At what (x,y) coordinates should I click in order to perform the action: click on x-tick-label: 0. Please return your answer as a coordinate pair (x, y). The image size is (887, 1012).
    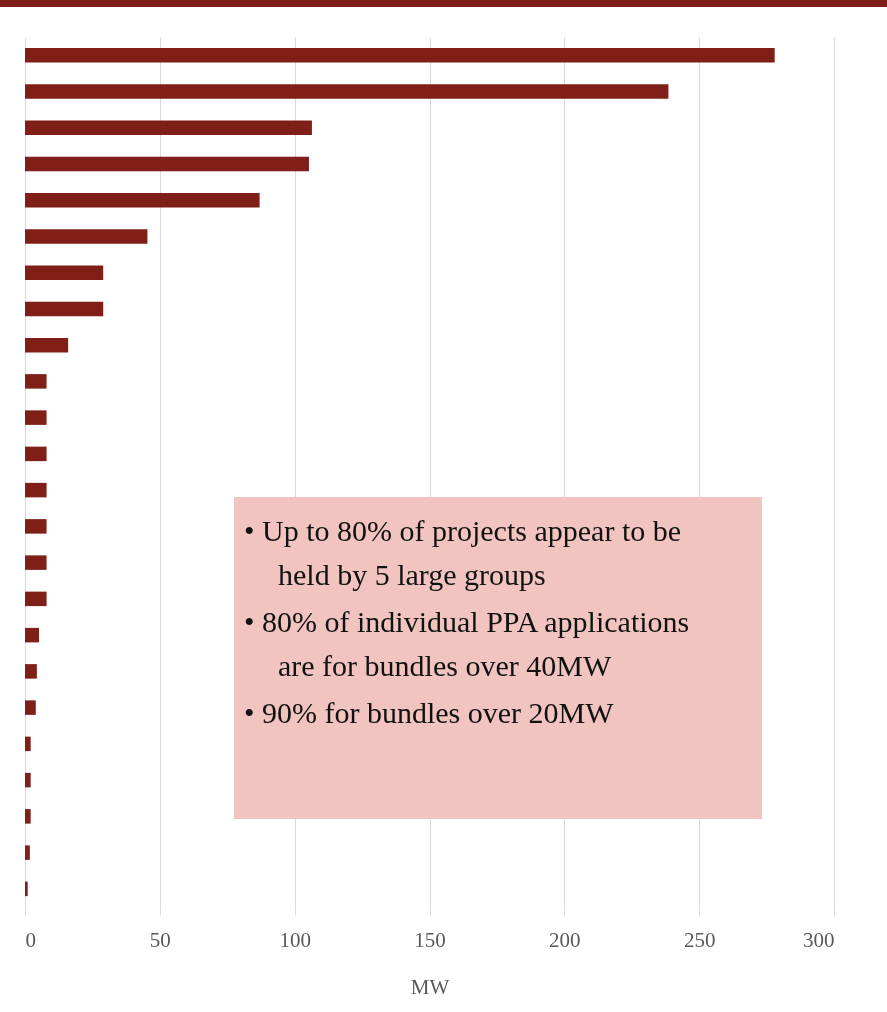
    Looking at the image, I should click on (30, 939).